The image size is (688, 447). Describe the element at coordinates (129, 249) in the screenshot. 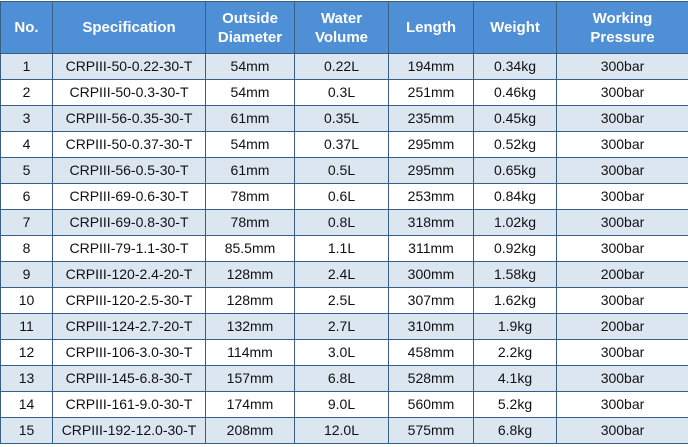

I see `table-cell: CRPIII-79-1.1-30-T` at that location.